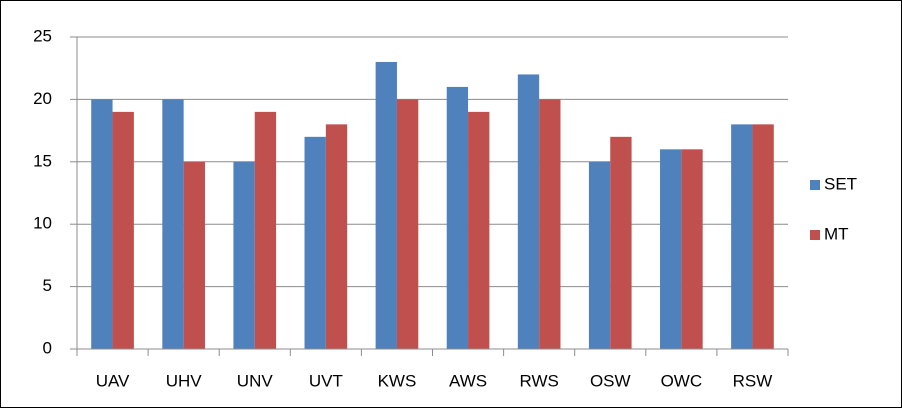 This screenshot has height=413, width=902. Describe the element at coordinates (47, 347) in the screenshot. I see `y-tick-label: 0` at that location.